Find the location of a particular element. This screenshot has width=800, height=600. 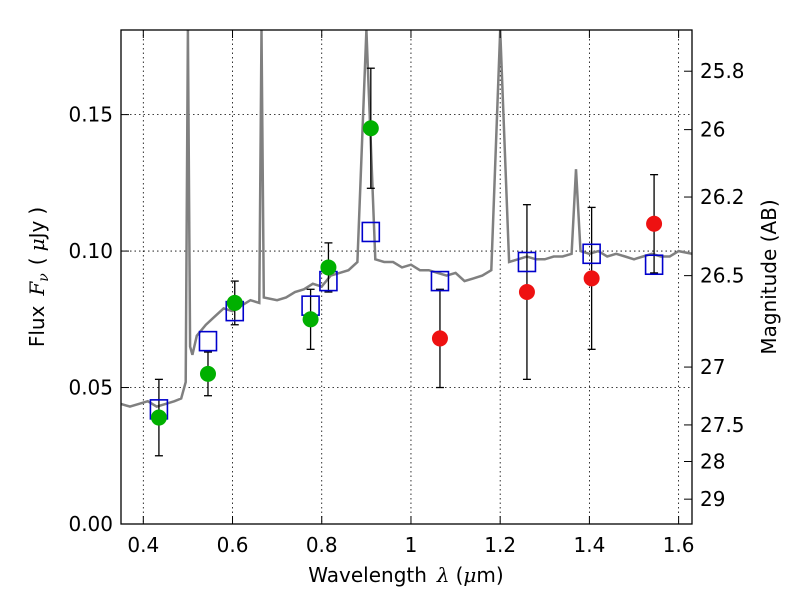

y-tick-label: 0.00 is located at coordinates (90, 524).